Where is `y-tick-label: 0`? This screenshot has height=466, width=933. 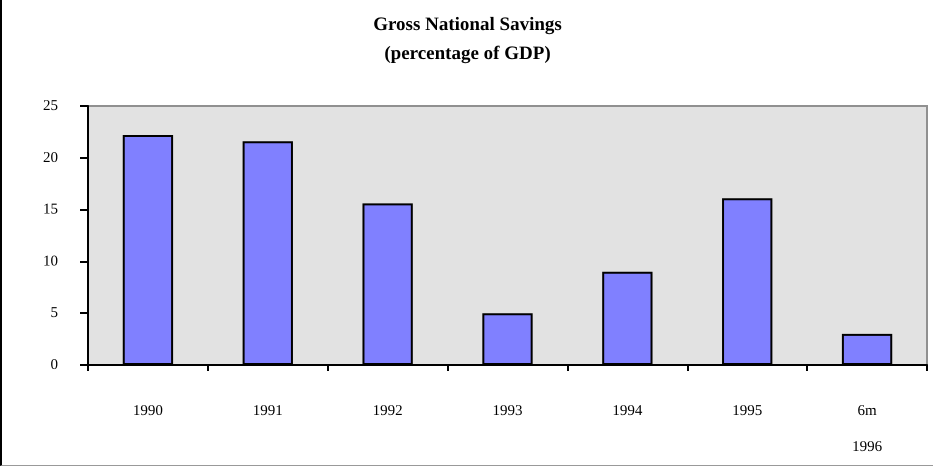
y-tick-label: 0 is located at coordinates (54, 365).